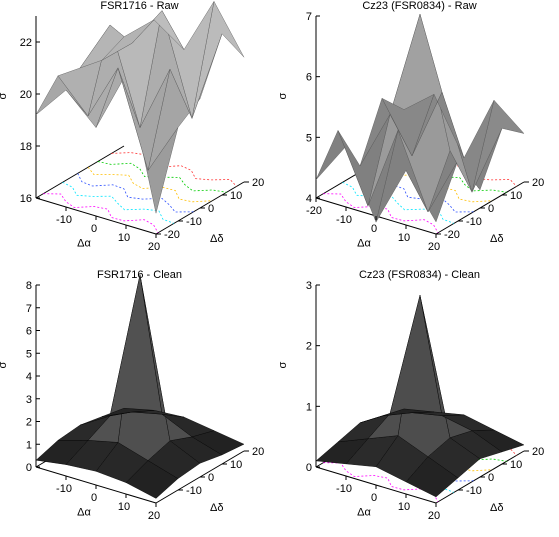  Describe the element at coordinates (26, 43) in the screenshot. I see `z-tick-label: 22` at that location.